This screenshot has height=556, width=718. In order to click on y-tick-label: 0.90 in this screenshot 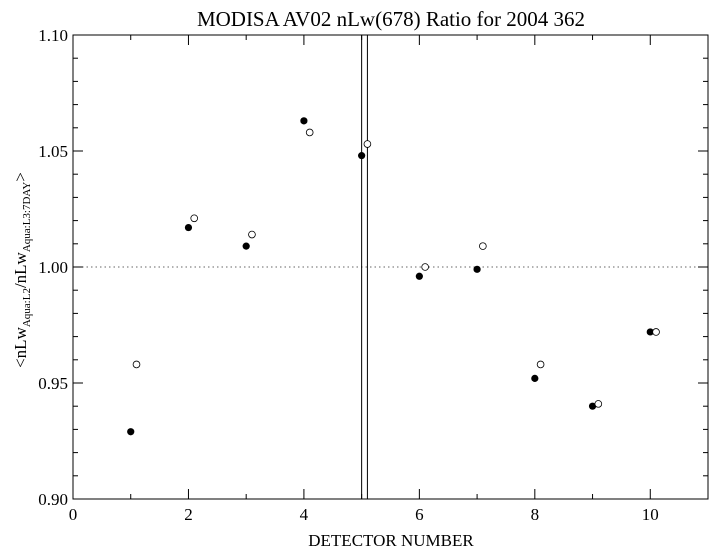, I will do `click(53, 499)`.